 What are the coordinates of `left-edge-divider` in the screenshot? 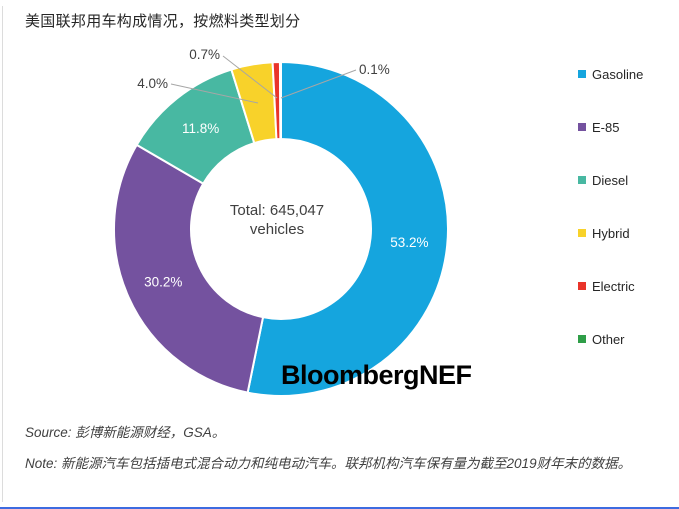 It's located at (2, 254).